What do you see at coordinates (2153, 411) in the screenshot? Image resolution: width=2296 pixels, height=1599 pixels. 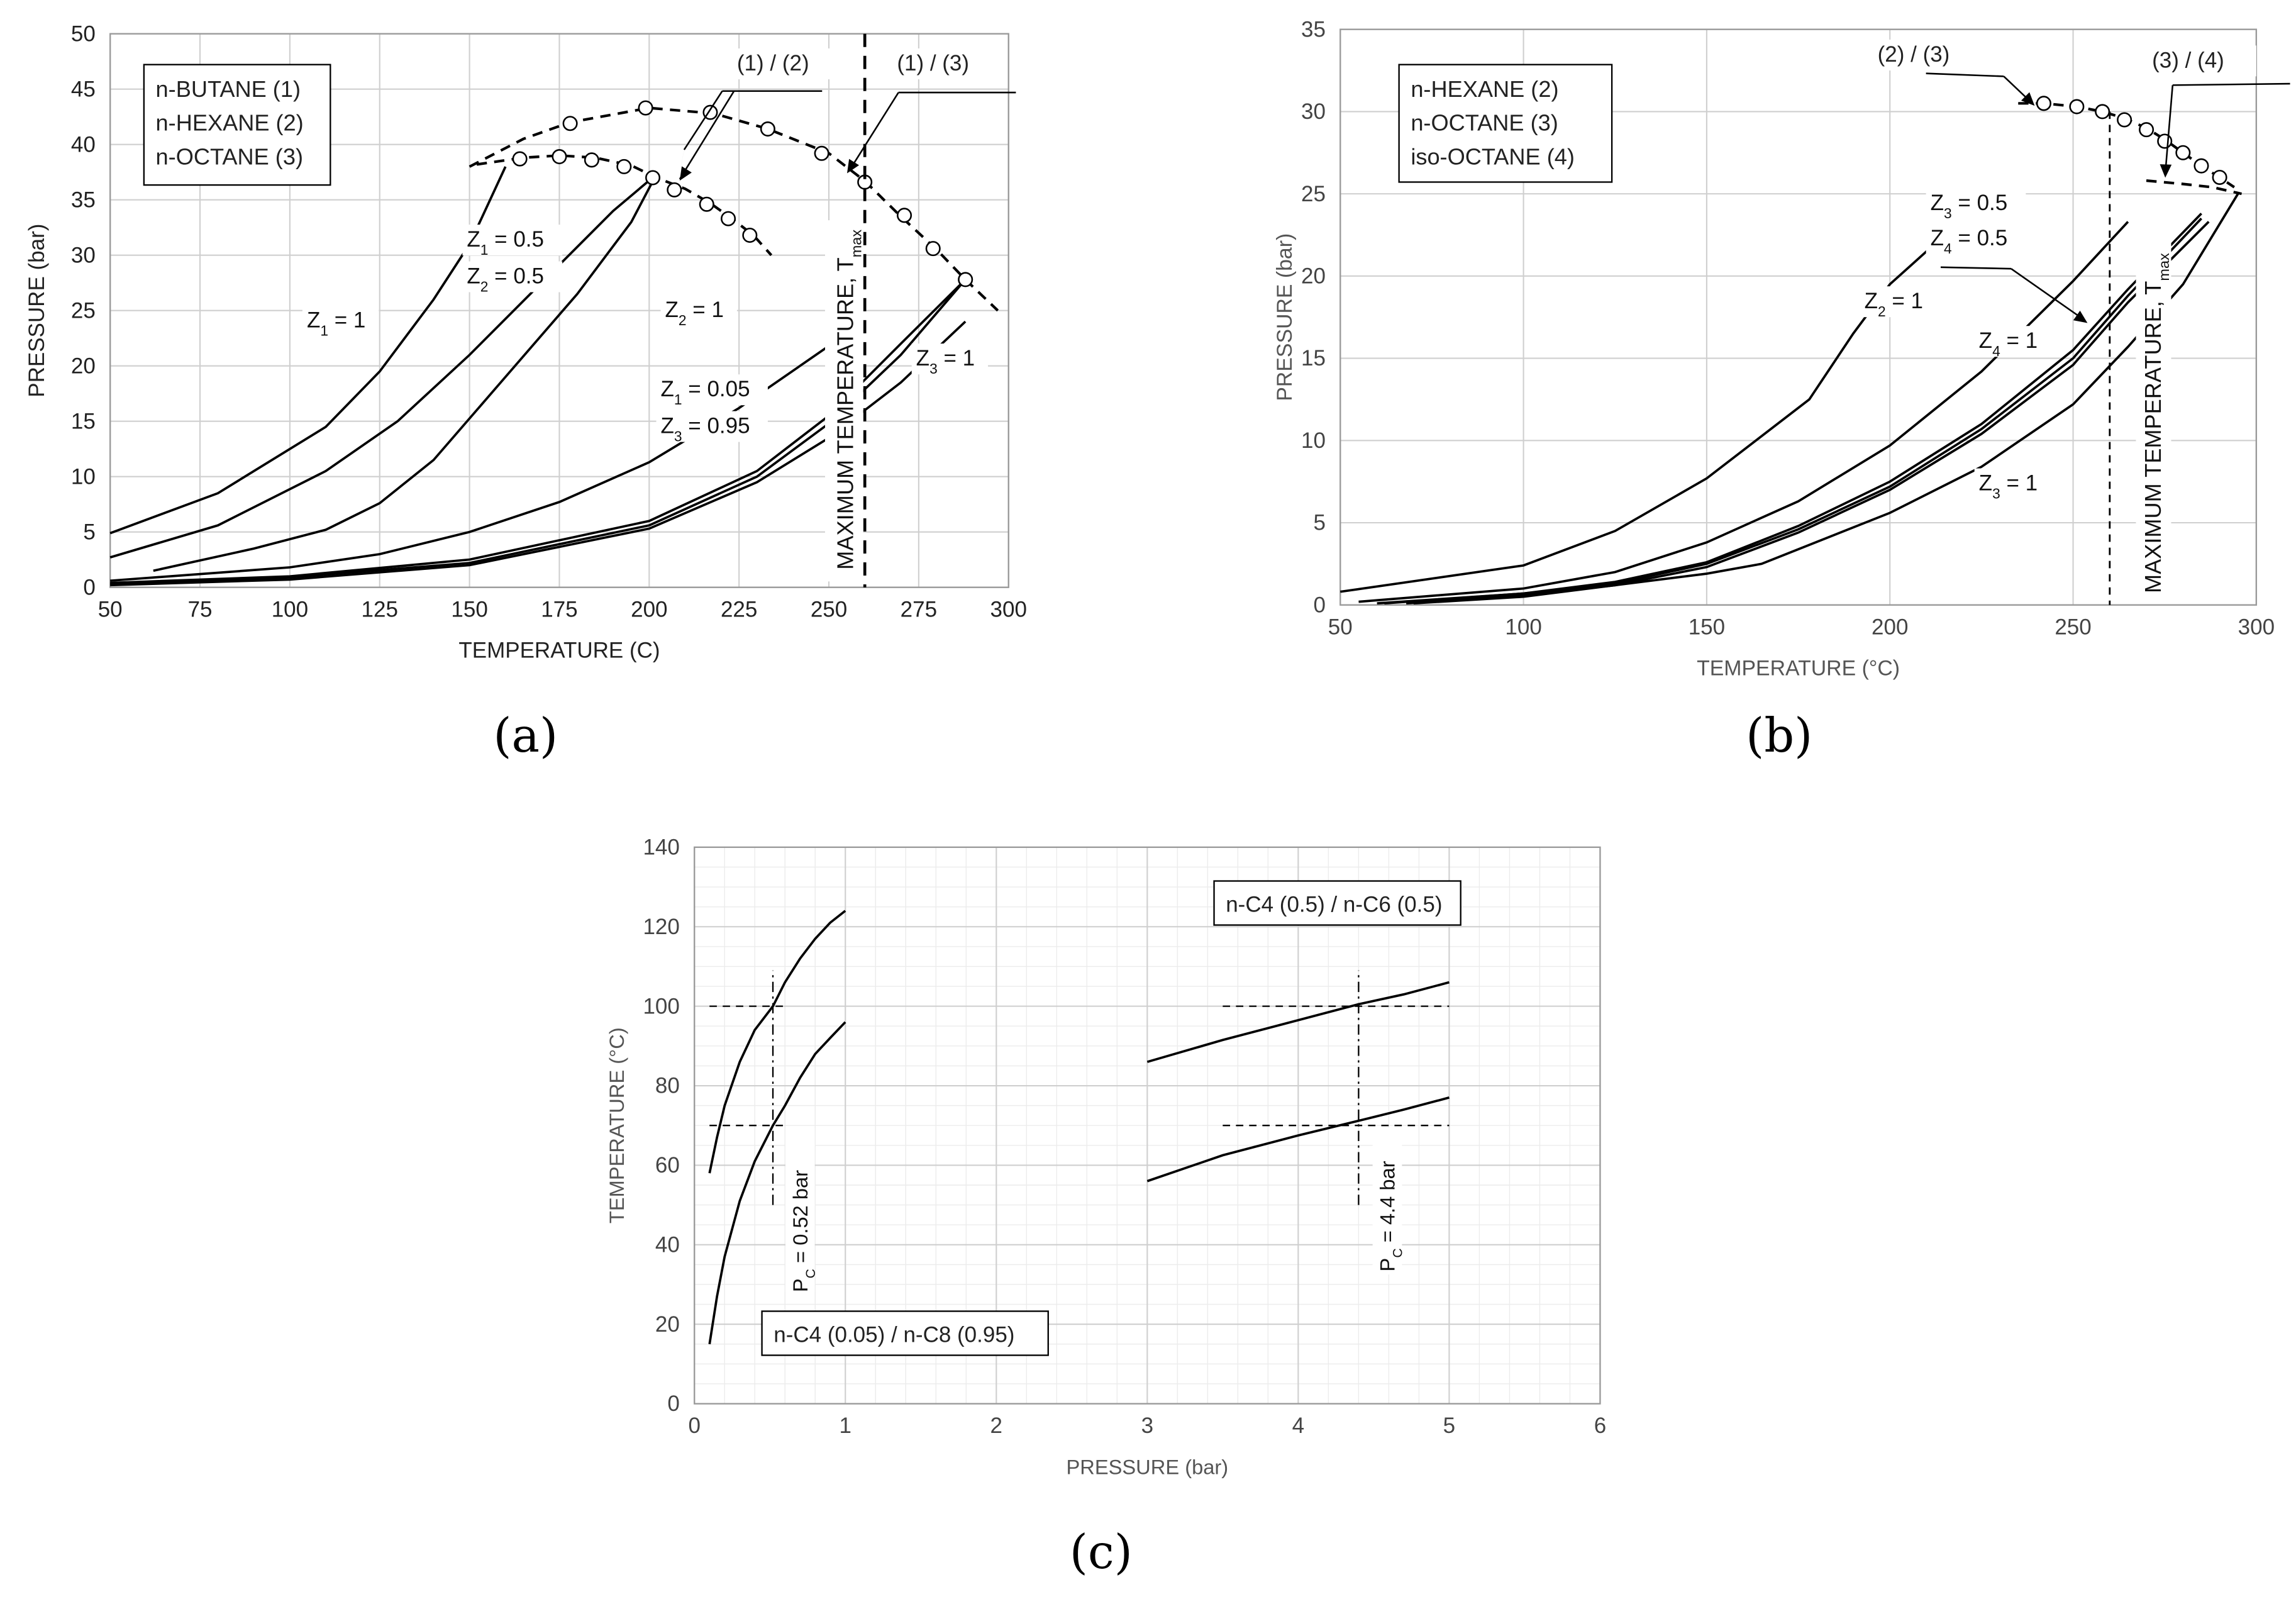 I see `vline-label-bg` at bounding box center [2153, 411].